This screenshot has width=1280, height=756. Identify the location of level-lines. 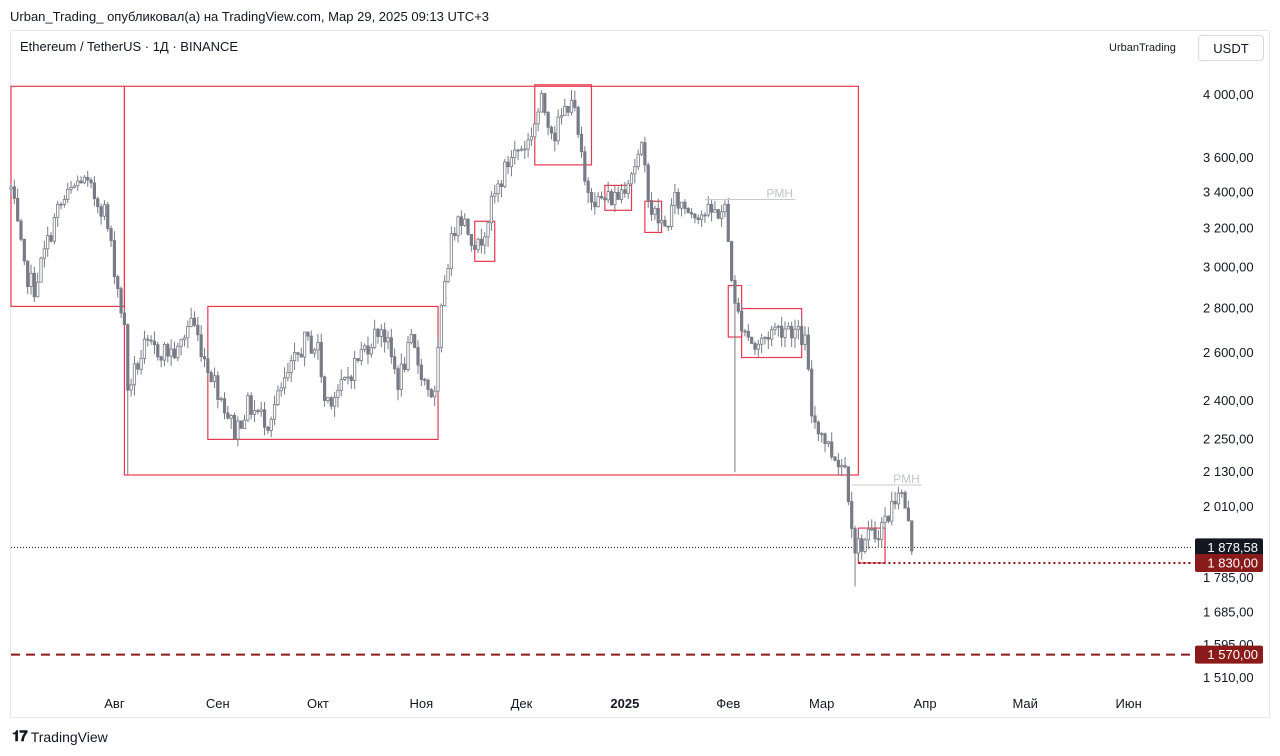
(601, 601).